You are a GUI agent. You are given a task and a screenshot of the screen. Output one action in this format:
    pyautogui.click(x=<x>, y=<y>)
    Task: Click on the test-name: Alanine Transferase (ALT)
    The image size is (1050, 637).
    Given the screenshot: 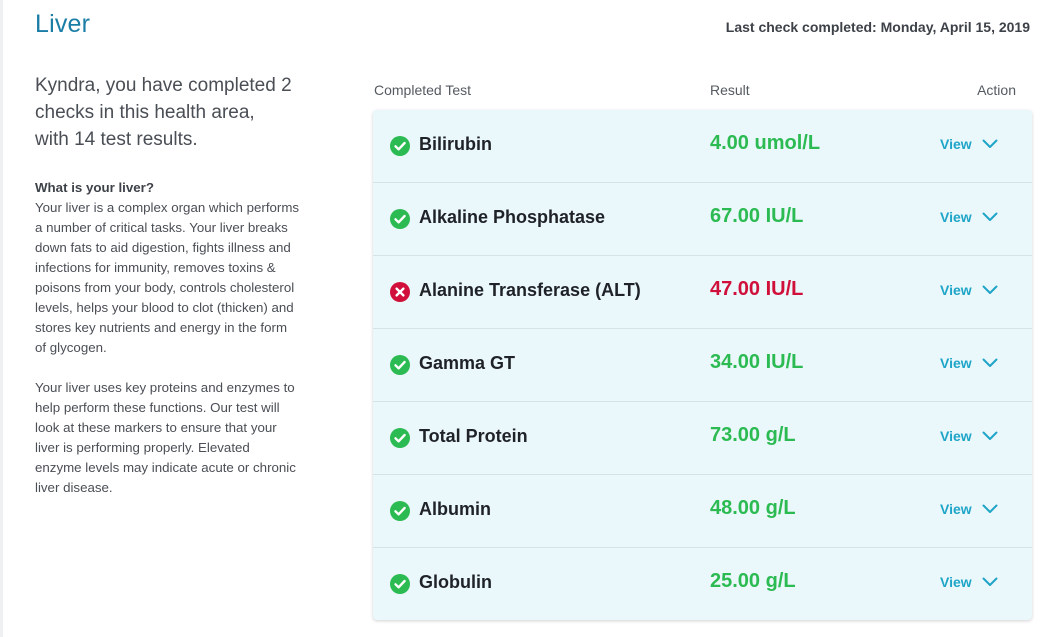 What is the action you would take?
    pyautogui.click(x=530, y=290)
    